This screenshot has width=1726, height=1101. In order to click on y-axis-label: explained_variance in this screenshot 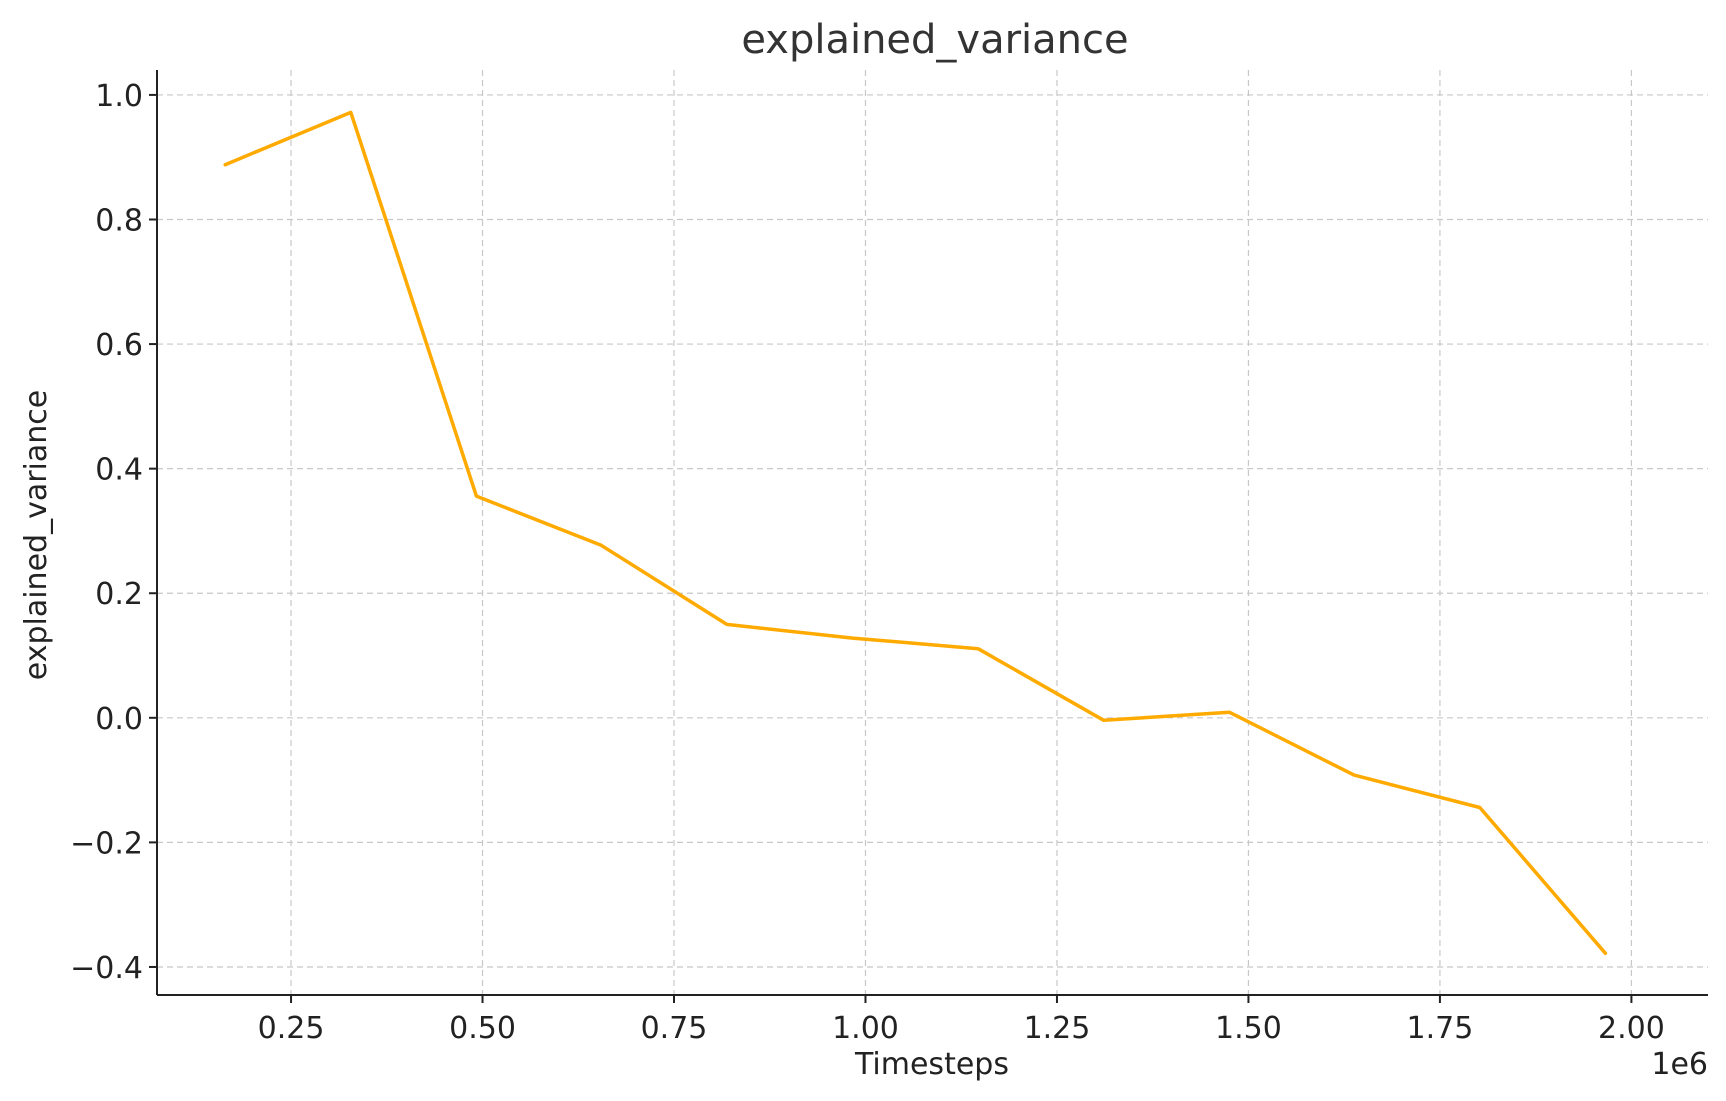, I will do `click(36, 535)`.